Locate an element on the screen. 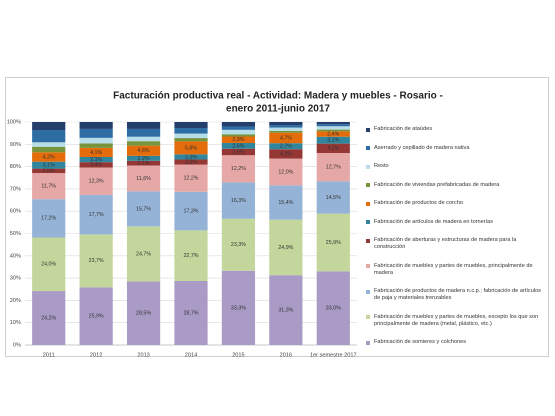 This screenshot has width=555, height=416. y-tick-label: 60% is located at coordinates (15, 212).